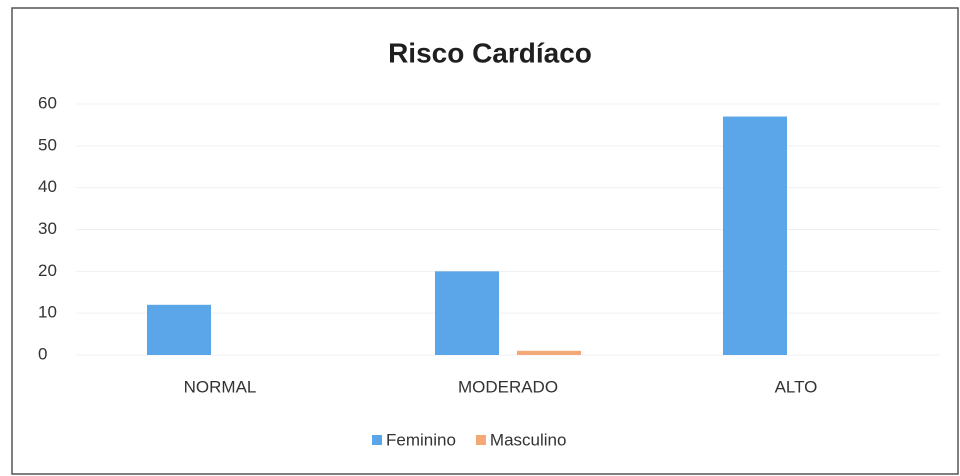 This screenshot has height=476, width=960. What do you see at coordinates (47, 102) in the screenshot?
I see `y-tick-label: 60` at bounding box center [47, 102].